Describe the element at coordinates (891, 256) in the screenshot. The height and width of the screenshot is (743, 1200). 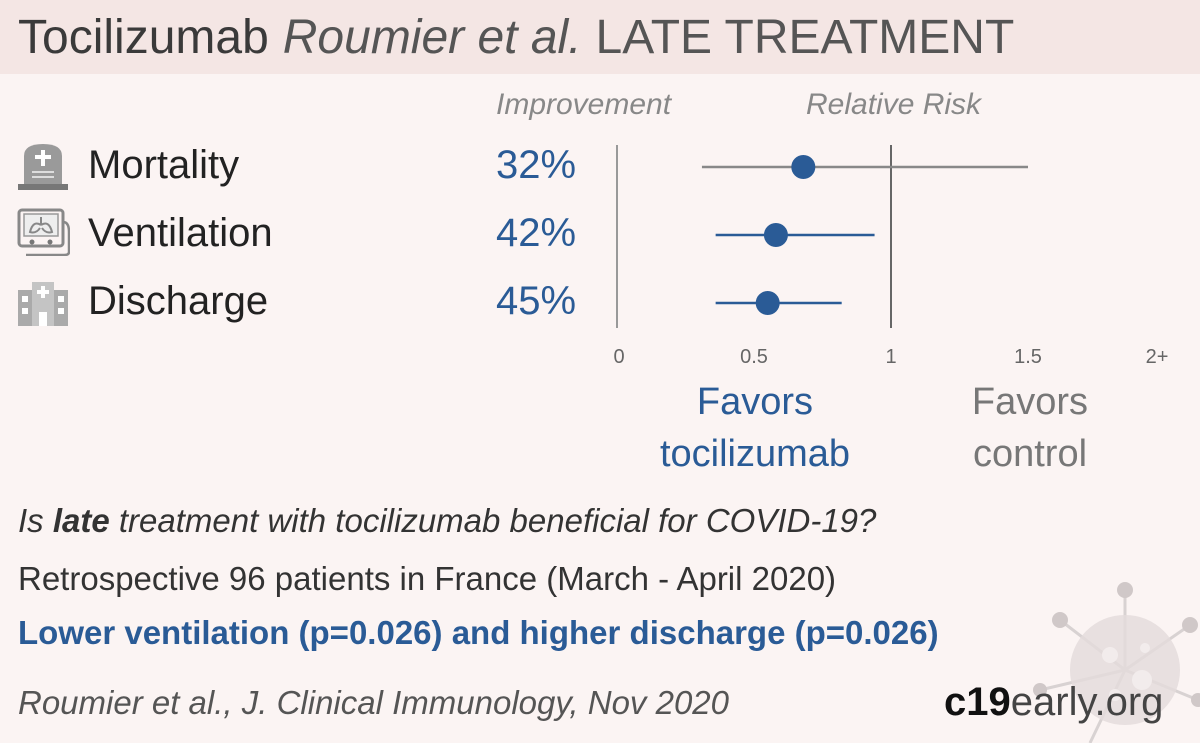
I see `forest-plot: 0 0.5 1 1.5 2+` at that location.